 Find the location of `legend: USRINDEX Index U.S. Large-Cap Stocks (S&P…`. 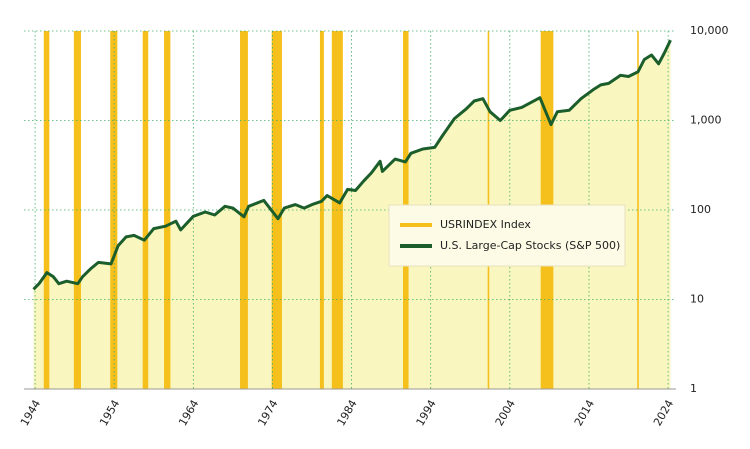

legend: USRINDEX Index U.S. Large-Cap Stocks (S&P… is located at coordinates (507, 235).